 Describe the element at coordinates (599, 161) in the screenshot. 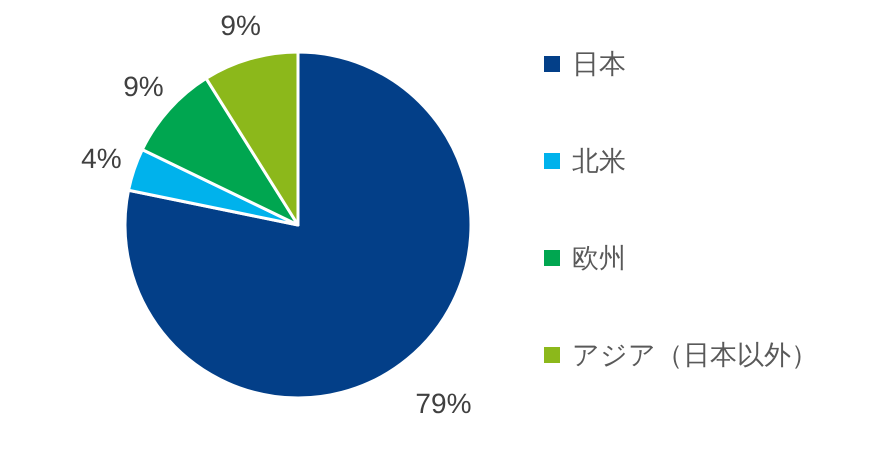

I see `legend-label: 北米` at that location.